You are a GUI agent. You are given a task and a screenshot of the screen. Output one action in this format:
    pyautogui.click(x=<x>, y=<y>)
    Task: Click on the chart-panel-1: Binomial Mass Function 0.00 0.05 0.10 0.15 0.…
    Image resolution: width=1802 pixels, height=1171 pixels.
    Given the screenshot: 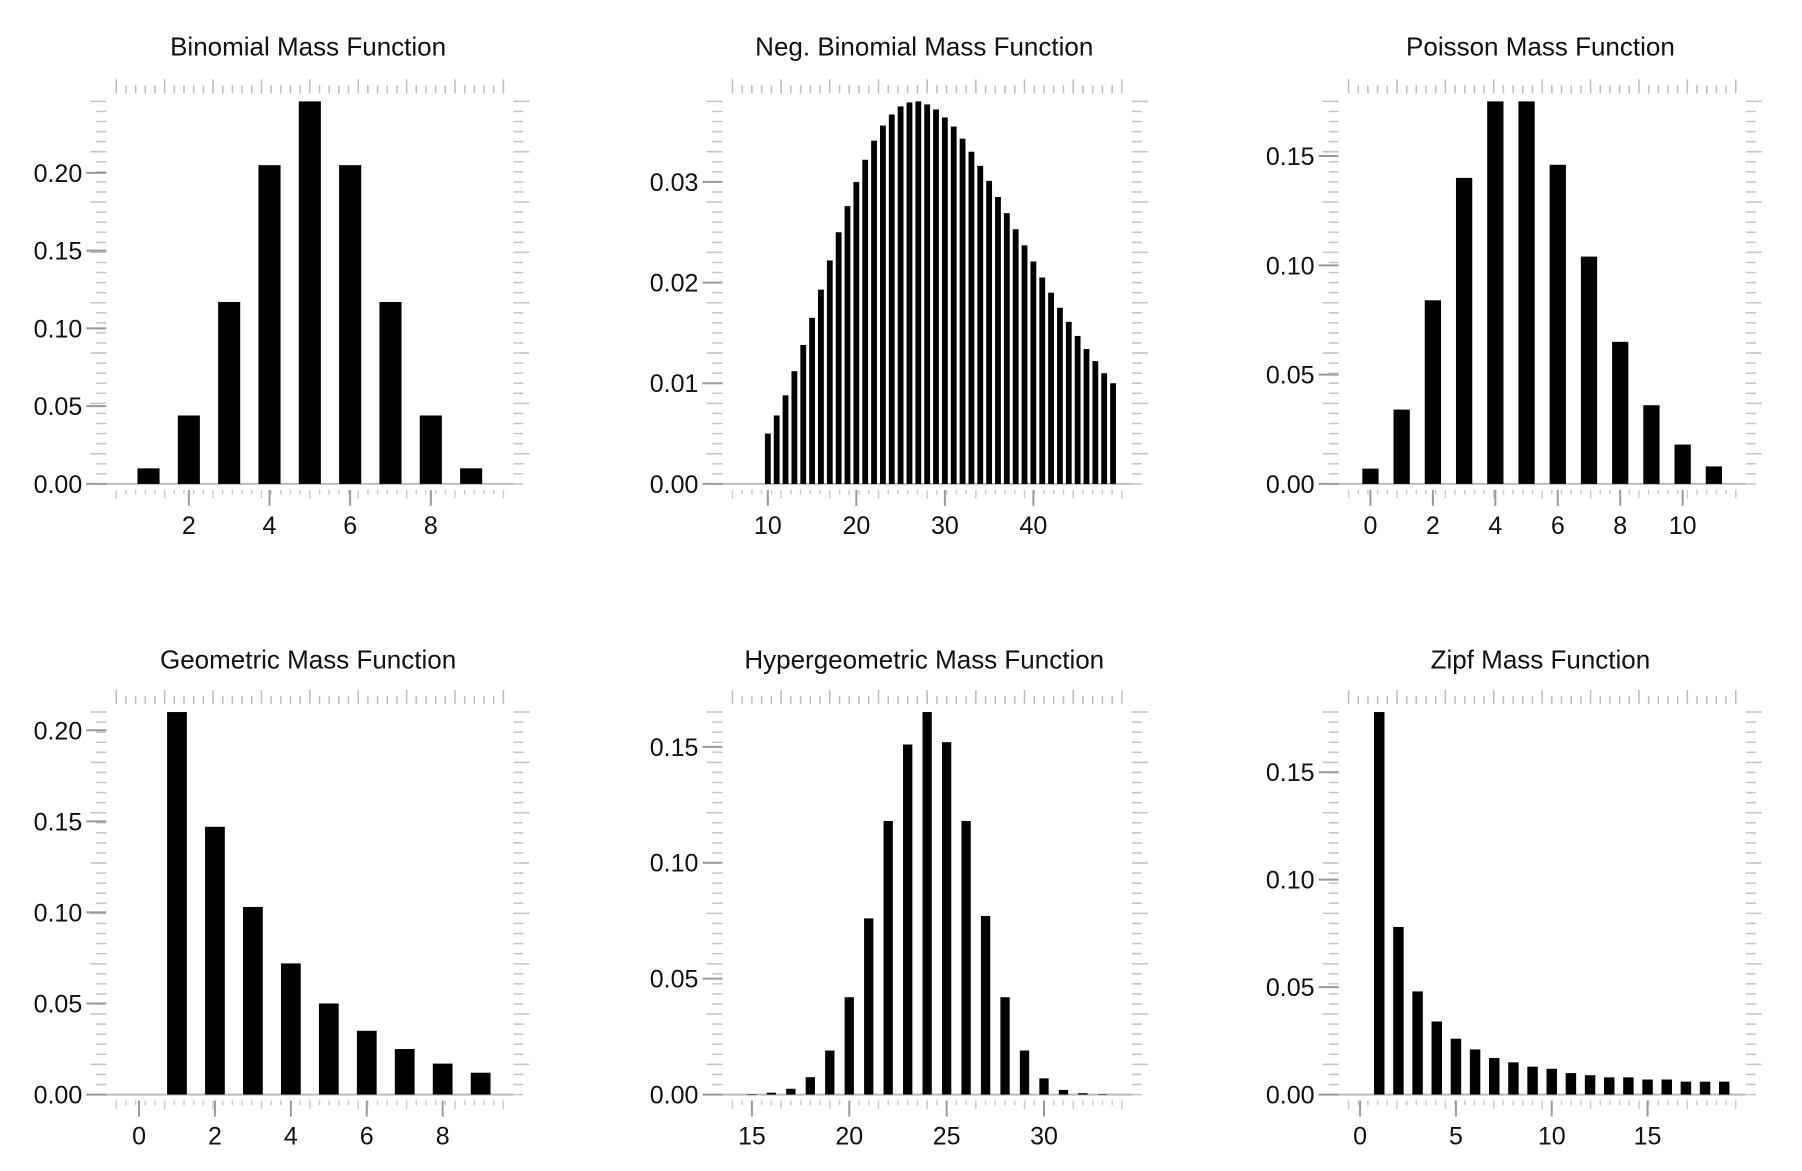 What is the action you would take?
    pyautogui.click(x=282, y=285)
    